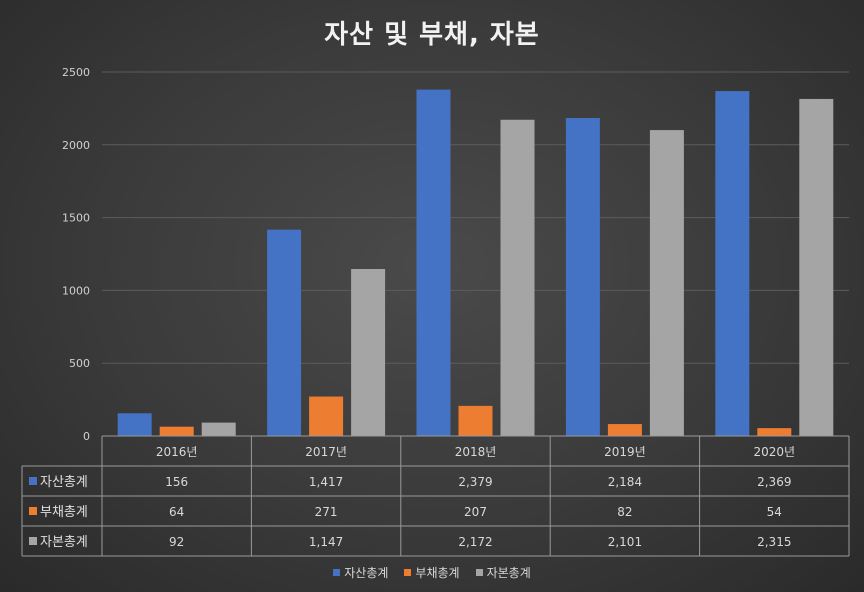 This screenshot has height=592, width=864. What do you see at coordinates (408, 572) in the screenshot?
I see `legend-swatch-liabilities` at bounding box center [408, 572].